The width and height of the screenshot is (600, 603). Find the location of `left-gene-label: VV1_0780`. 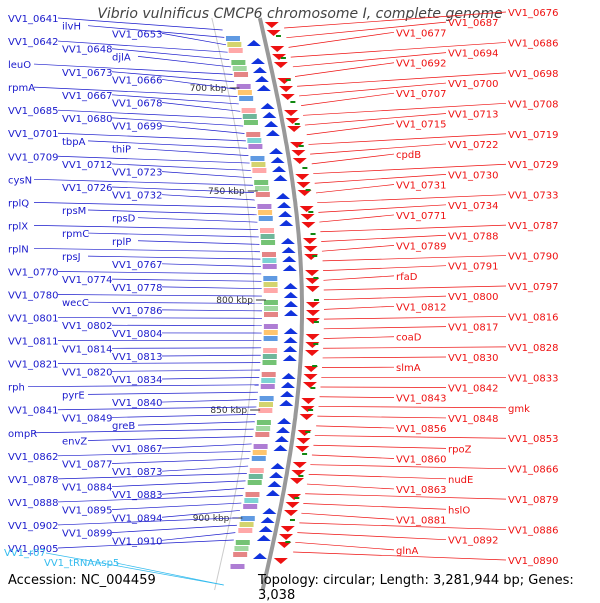

left-gene-label: VV1_0780 is located at coordinates (33, 296).